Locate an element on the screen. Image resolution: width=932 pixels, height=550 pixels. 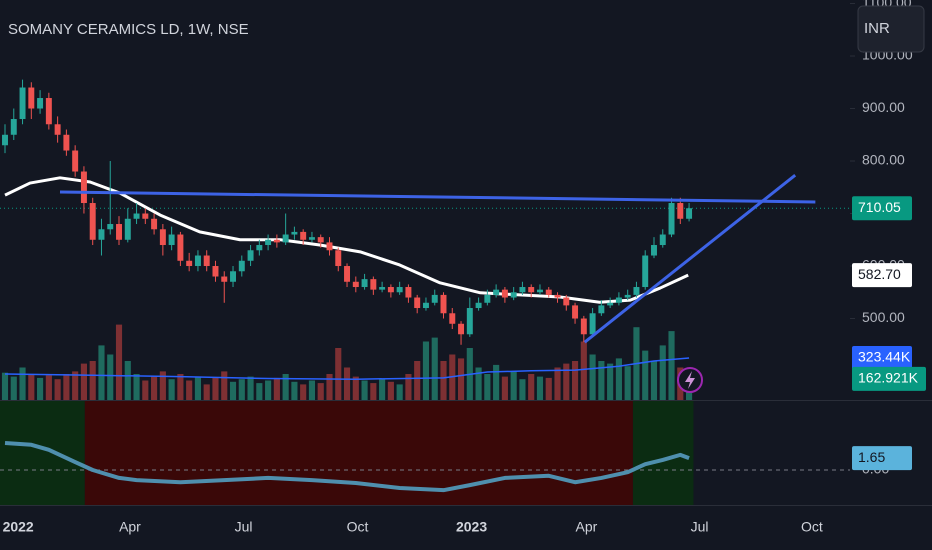
y-tick-label: 800.00 is located at coordinates (883, 160).